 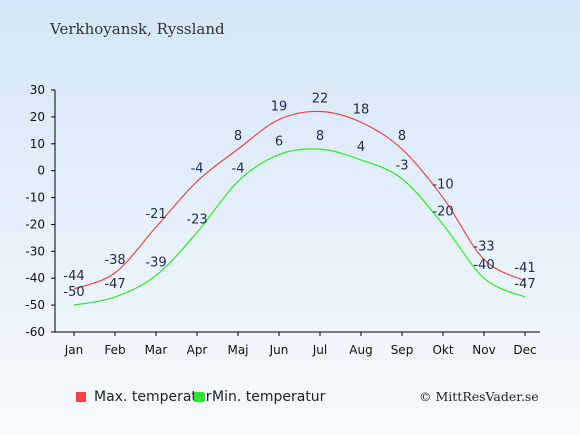 What do you see at coordinates (442, 350) in the screenshot?
I see `x-tick-label: Okt` at bounding box center [442, 350].